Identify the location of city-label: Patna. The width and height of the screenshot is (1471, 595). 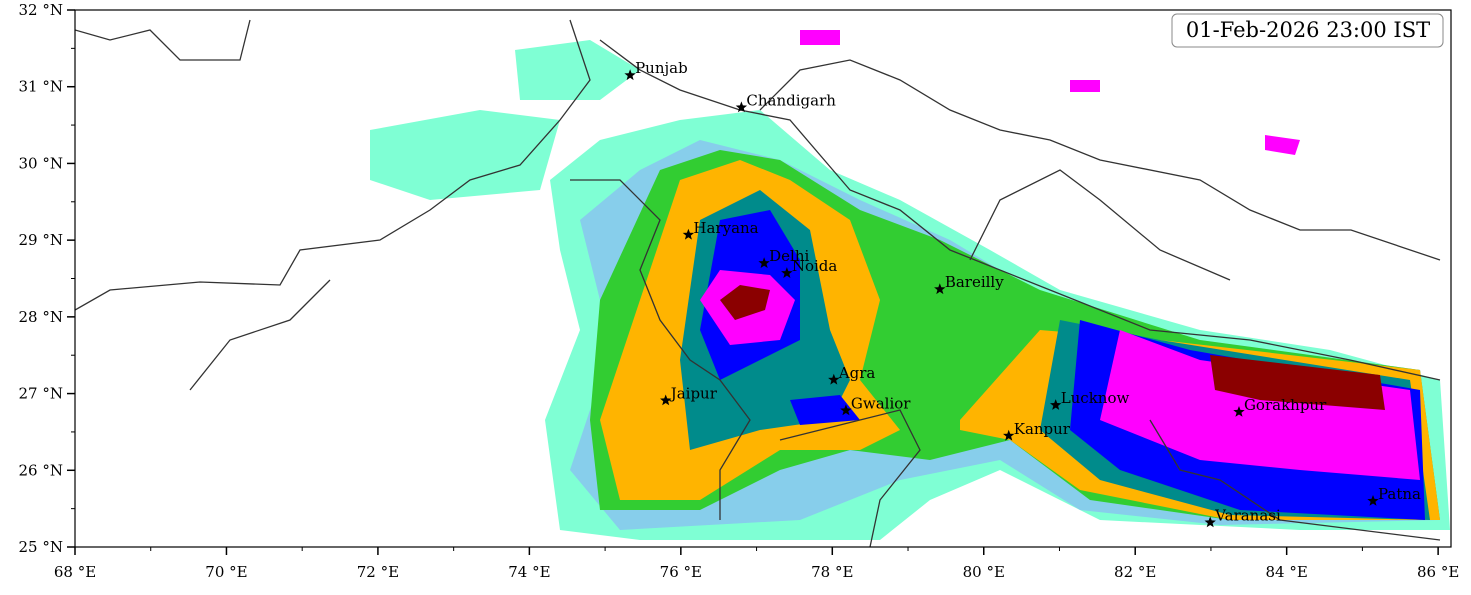
(1399, 494).